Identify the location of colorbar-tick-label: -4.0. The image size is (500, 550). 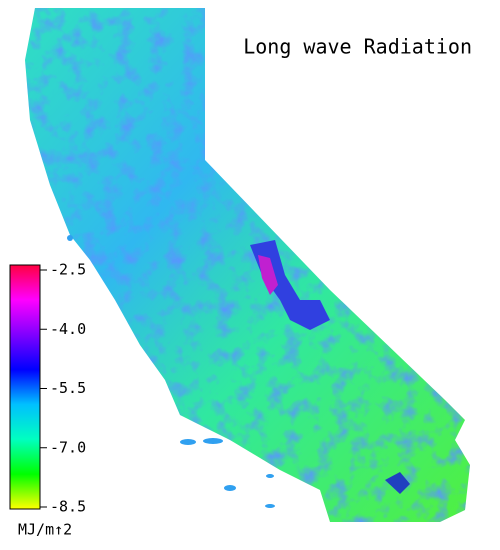
(68, 329).